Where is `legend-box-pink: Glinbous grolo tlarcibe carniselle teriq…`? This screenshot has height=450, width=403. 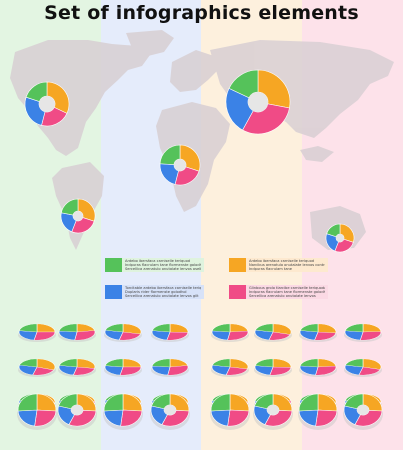
legend-box-pink: Glinbous grolo tlarcibe carniselle teriq… is located at coordinates (287, 292).